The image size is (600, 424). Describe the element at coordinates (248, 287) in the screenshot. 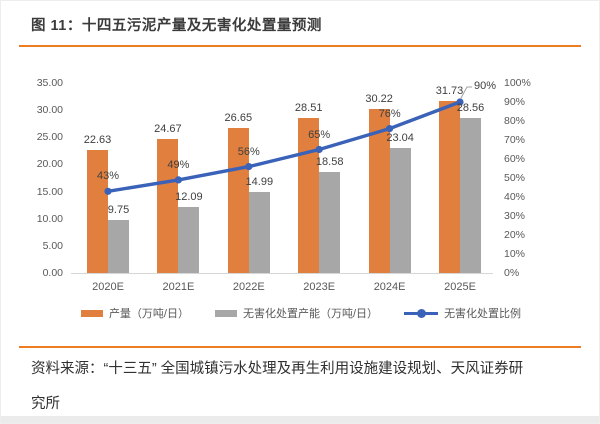

I see `x-axis-label-2022E: 2022E` at that location.